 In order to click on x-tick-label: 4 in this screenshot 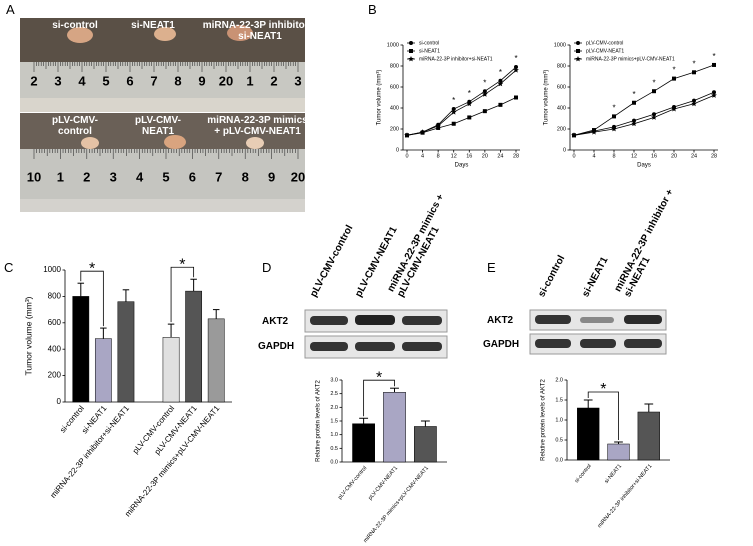, I will do `click(422, 156)`.